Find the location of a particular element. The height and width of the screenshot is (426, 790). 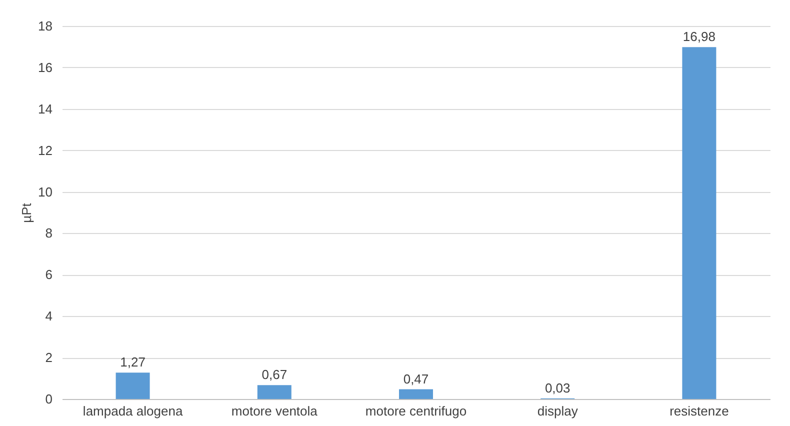

y-tick-label: 6 is located at coordinates (48, 274).